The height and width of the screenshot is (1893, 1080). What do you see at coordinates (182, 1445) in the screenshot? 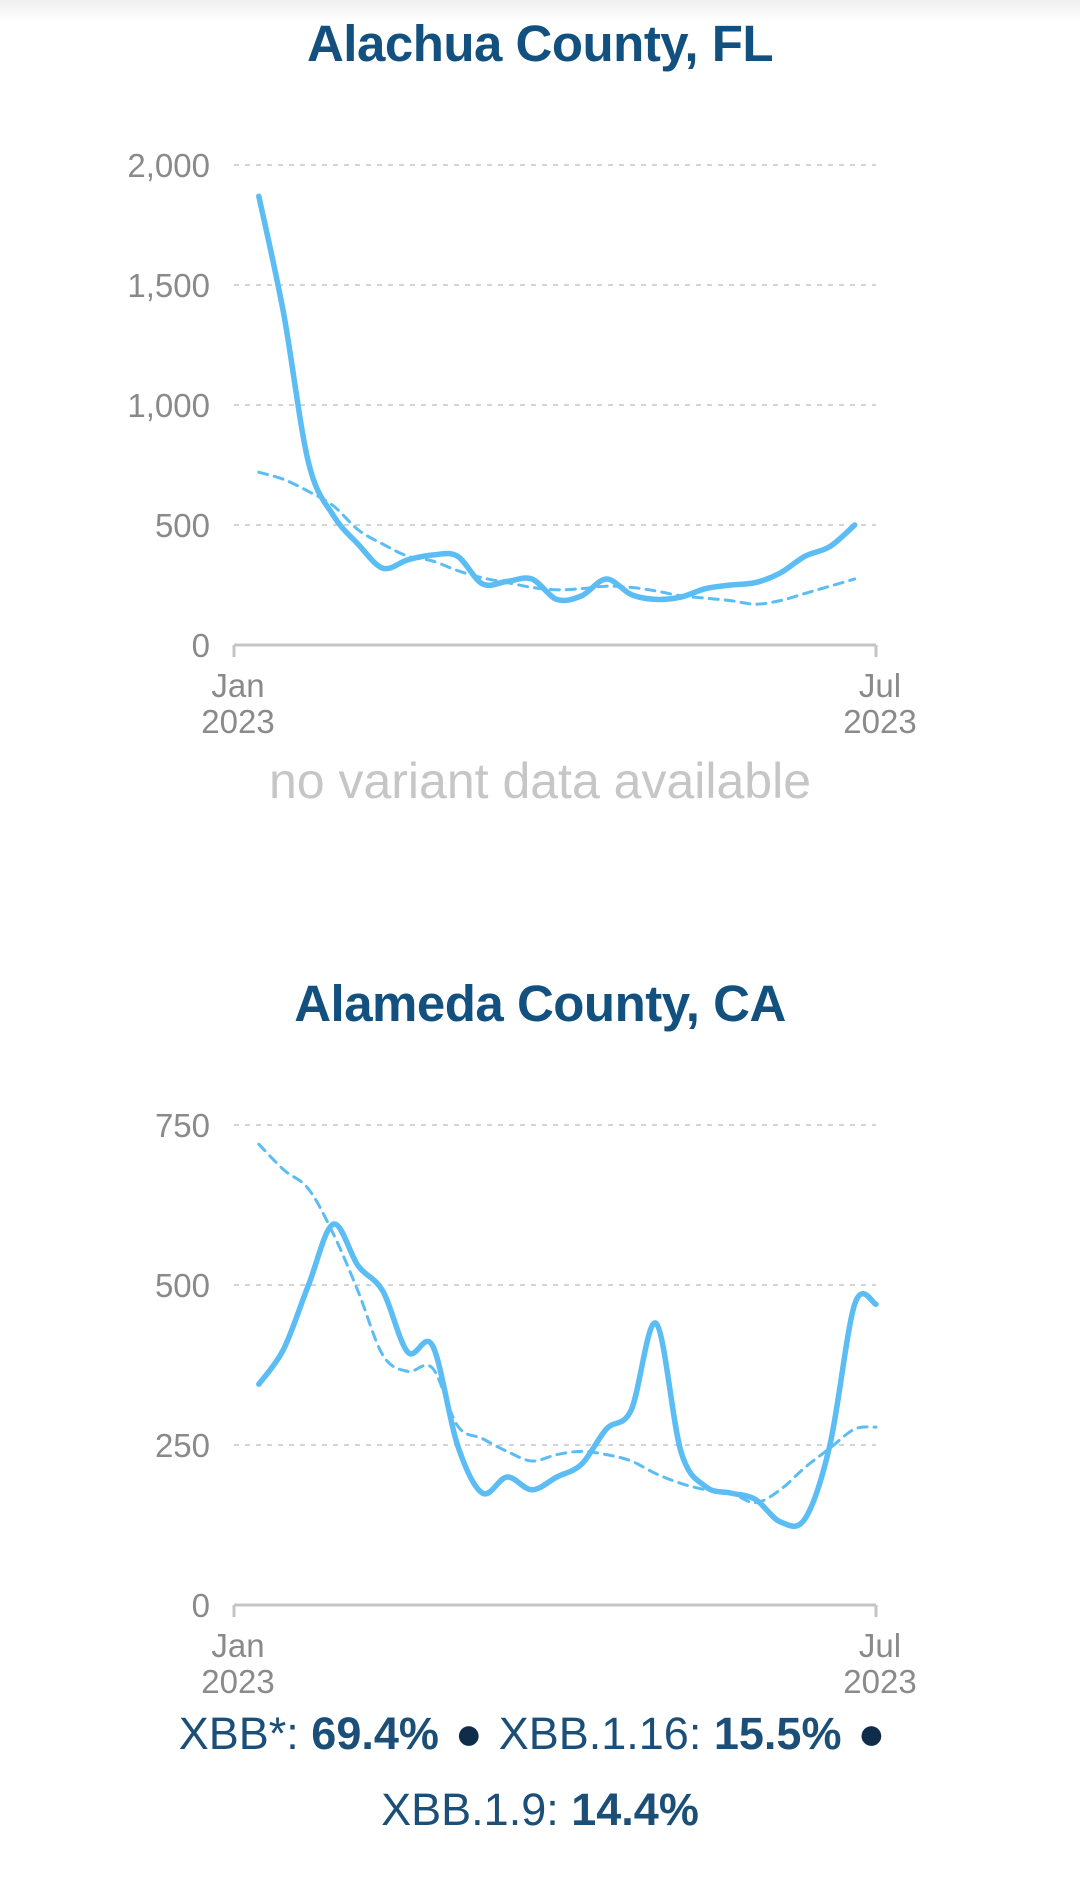
I see `y-tick-label: 250` at bounding box center [182, 1445].